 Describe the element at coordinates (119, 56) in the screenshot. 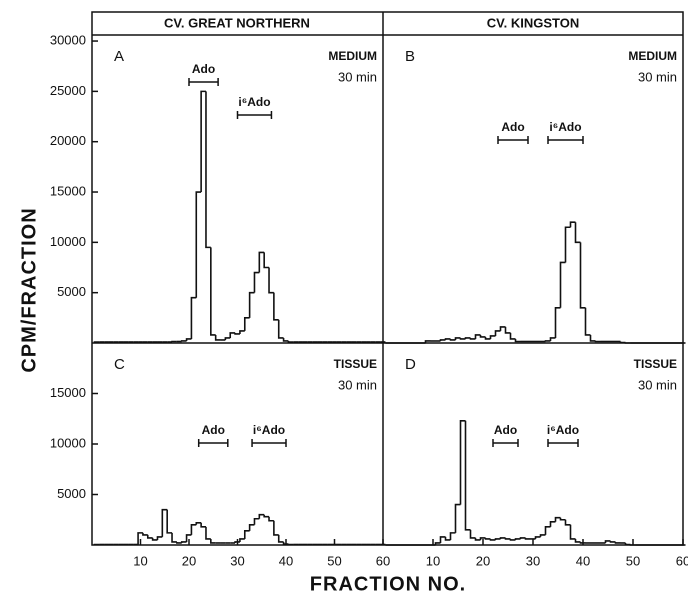

I see `panel-letter: A` at that location.